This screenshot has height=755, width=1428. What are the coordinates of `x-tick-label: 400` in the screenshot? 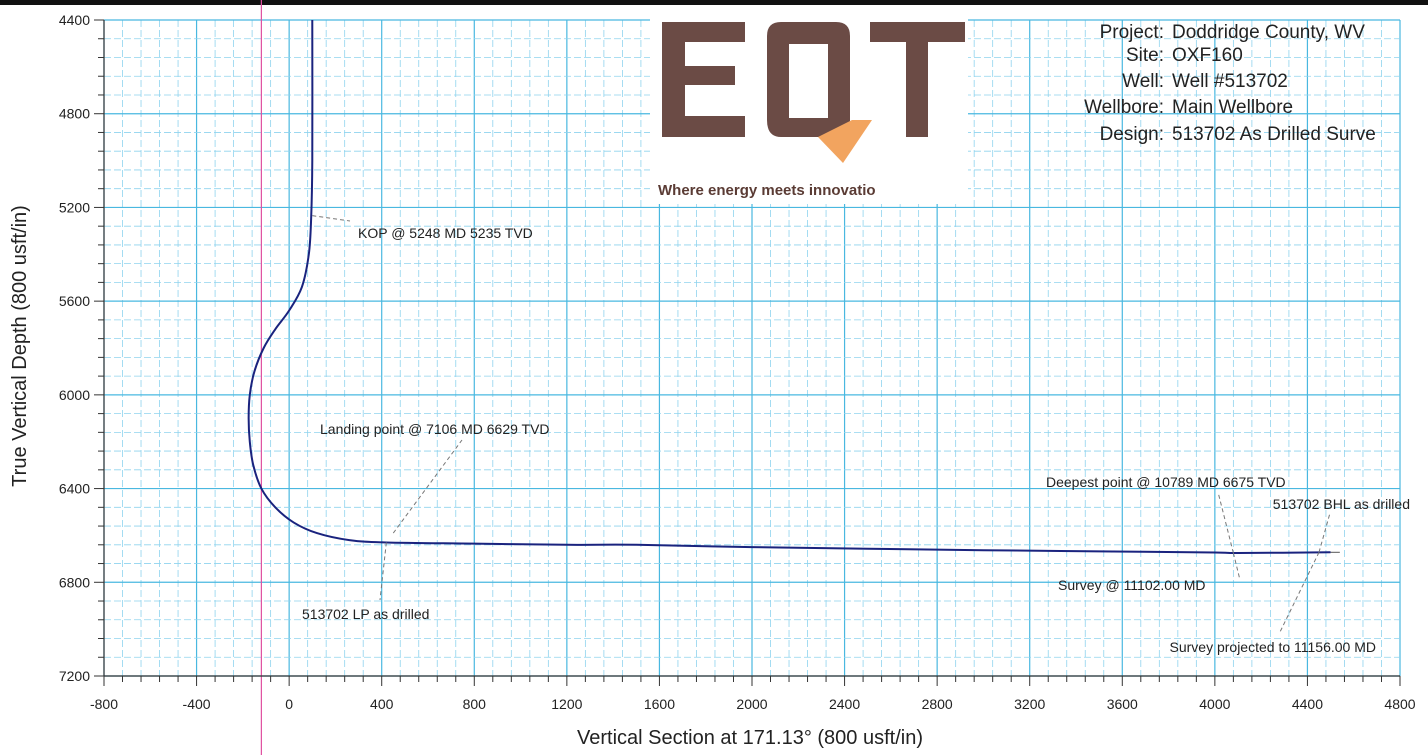 It's located at (382, 704).